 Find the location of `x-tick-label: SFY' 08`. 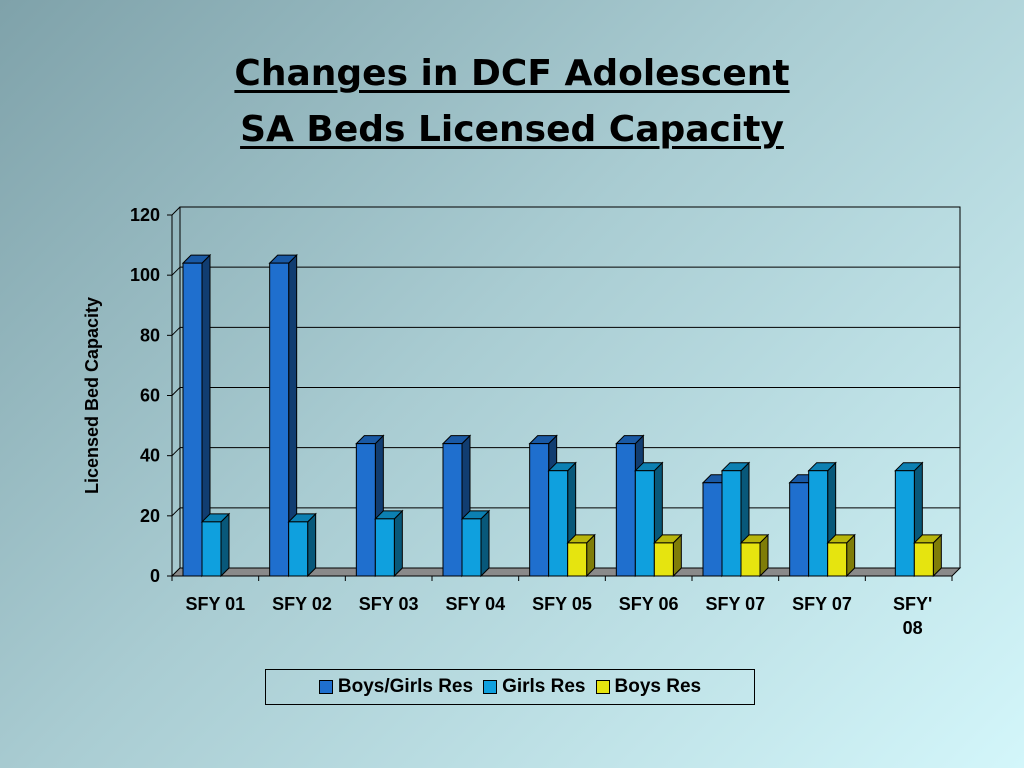

x-tick-label: SFY' 08 is located at coordinates (912, 616).